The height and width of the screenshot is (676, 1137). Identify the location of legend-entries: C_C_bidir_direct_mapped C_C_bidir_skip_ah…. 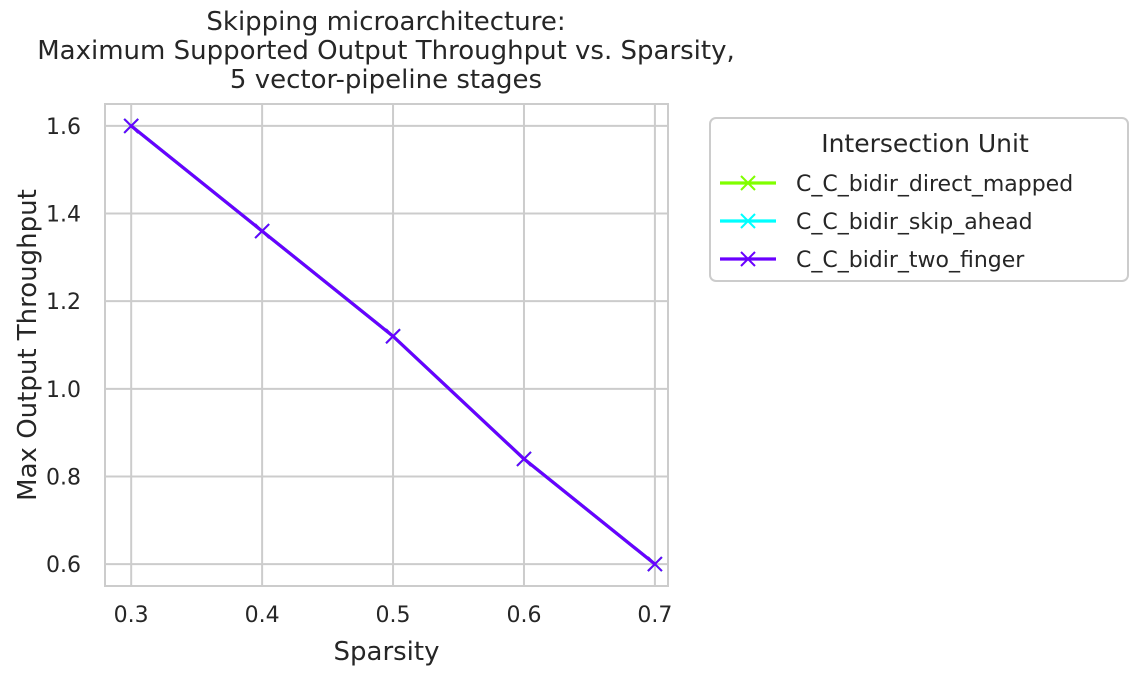
(896, 222).